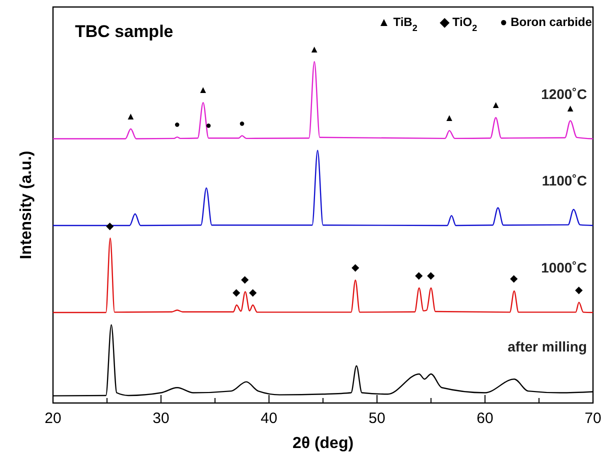 The height and width of the screenshot is (454, 611). What do you see at coordinates (398, 24) in the screenshot?
I see `text: ▲ TiB$_{2}$` at bounding box center [398, 24].